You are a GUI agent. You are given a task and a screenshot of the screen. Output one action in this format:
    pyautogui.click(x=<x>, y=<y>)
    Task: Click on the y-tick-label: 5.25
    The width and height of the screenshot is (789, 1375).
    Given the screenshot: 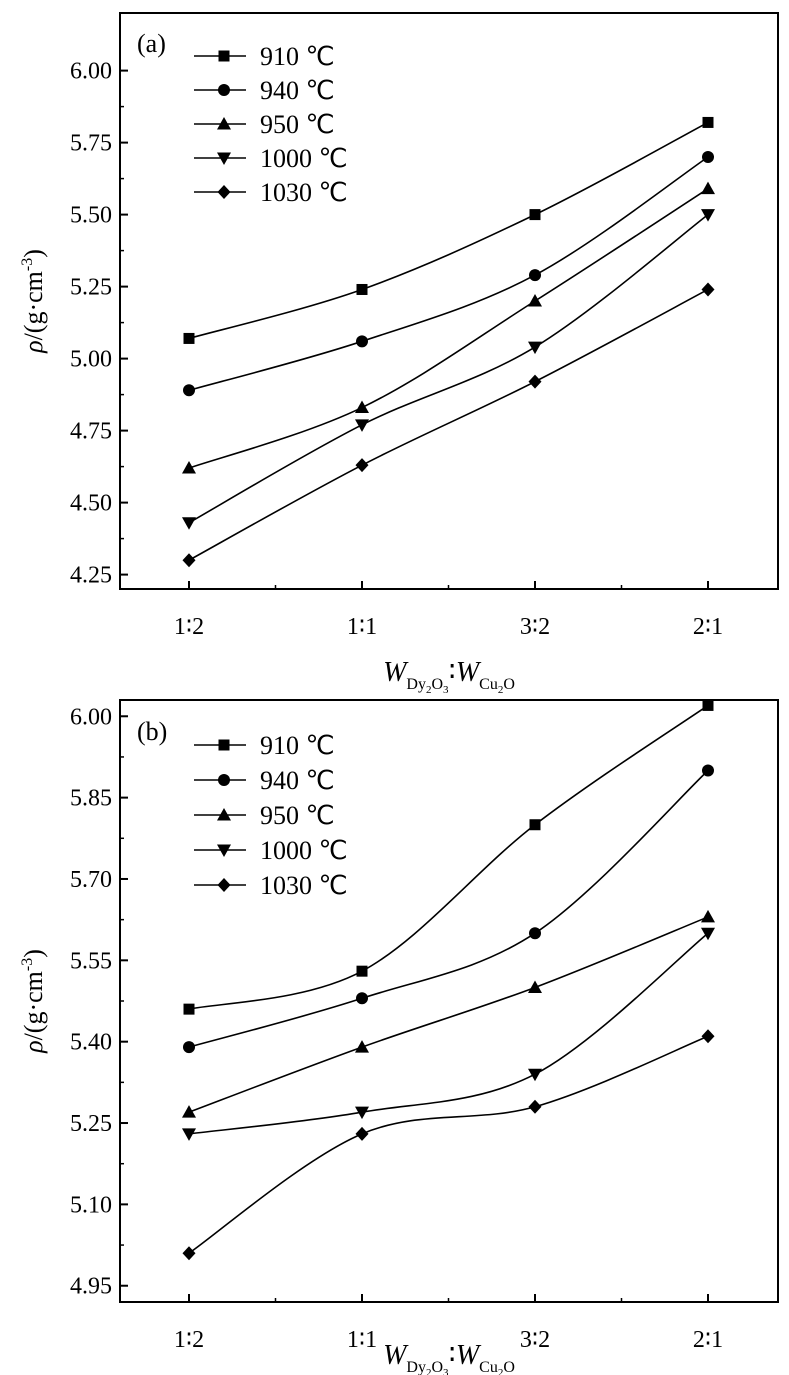 What is the action you would take?
    pyautogui.click(x=91, y=1124)
    